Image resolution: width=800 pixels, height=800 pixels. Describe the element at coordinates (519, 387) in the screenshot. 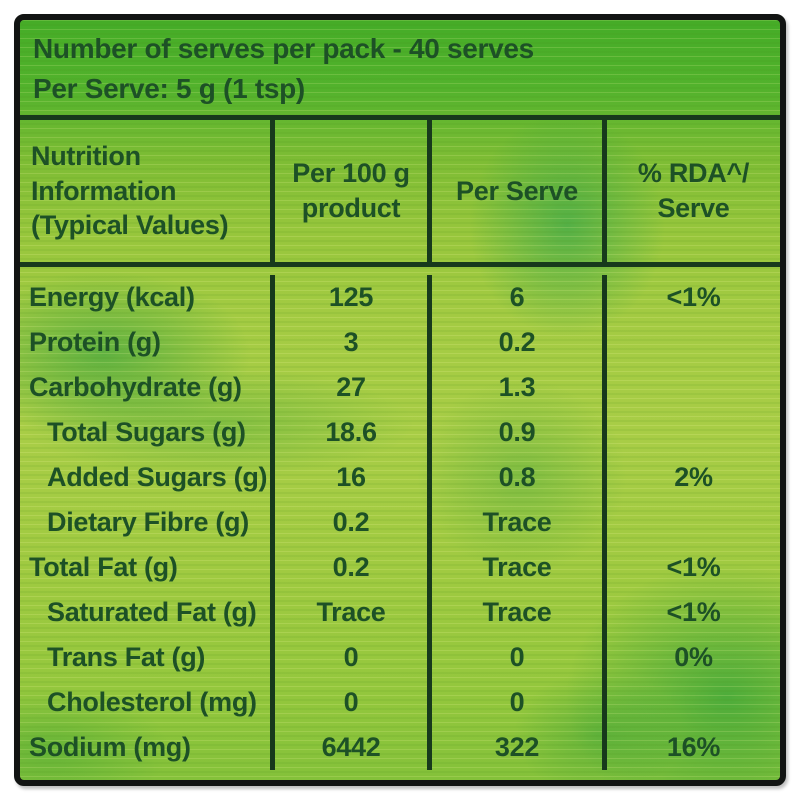

I see `cell-per-serve-value: 1.3` at that location.